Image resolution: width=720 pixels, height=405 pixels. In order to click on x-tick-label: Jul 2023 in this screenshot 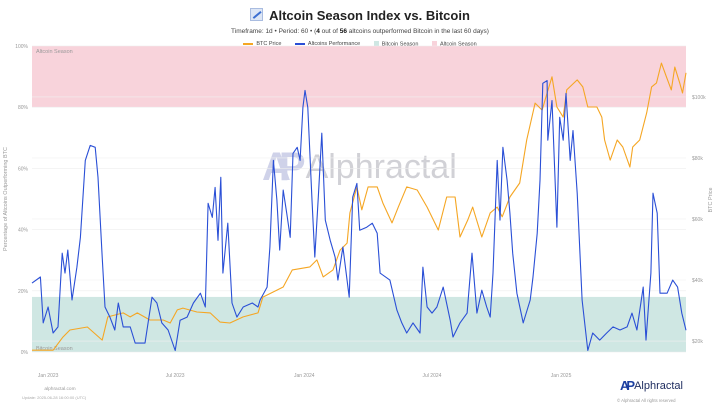, I will do `click(175, 376)`.